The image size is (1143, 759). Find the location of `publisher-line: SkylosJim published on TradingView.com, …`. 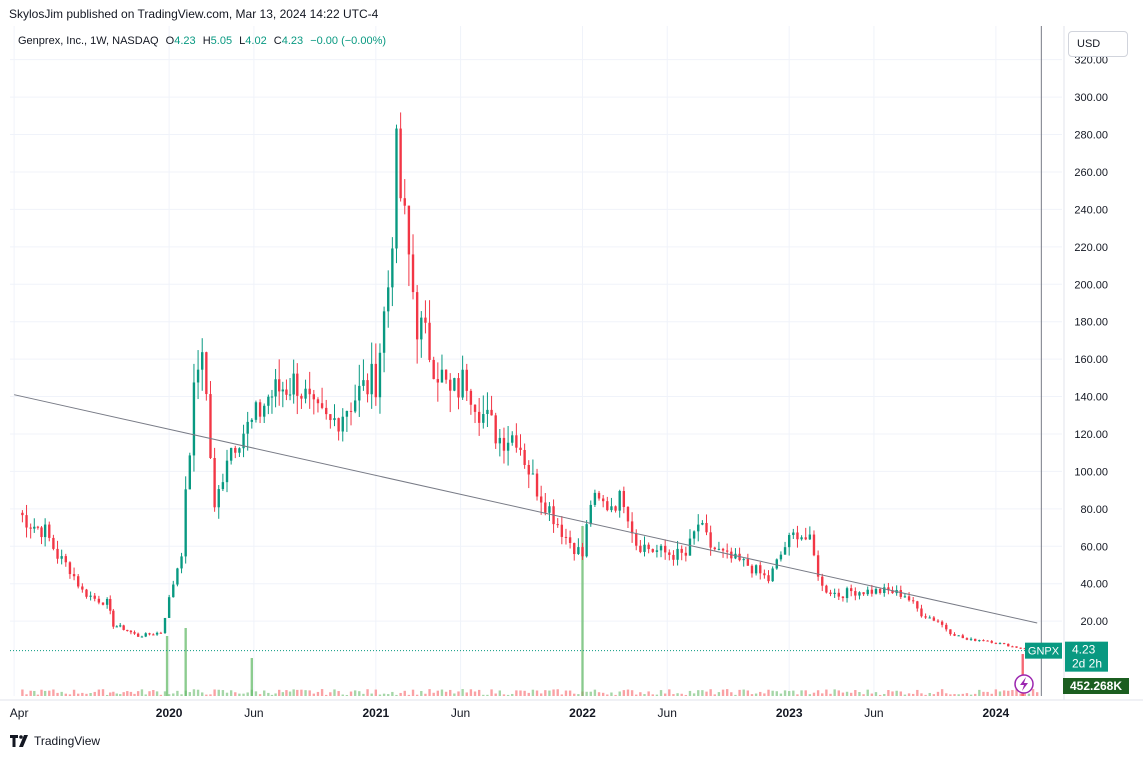

publisher-line: SkylosJim published on TradingView.com, … is located at coordinates (194, 14).